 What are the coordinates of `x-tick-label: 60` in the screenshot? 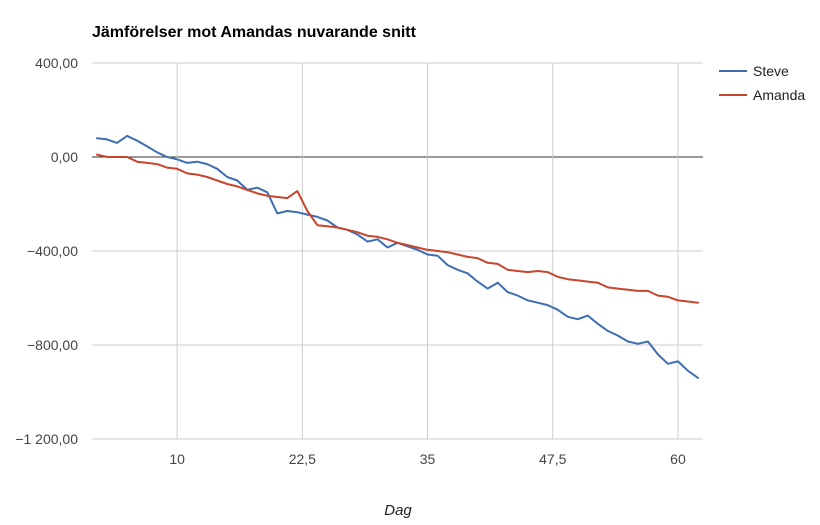 It's located at (678, 459).